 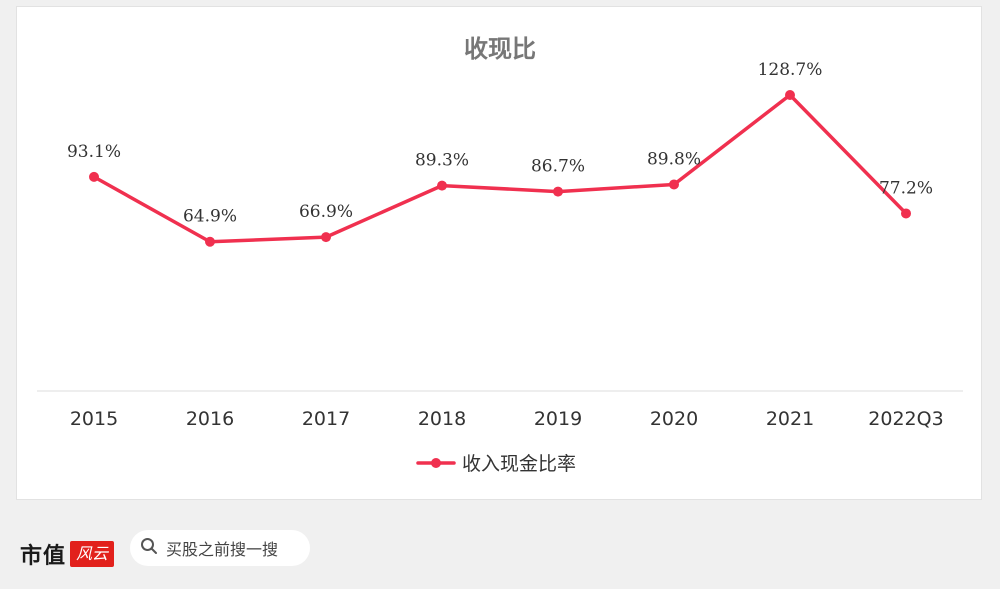 What do you see at coordinates (326, 212) in the screenshot?
I see `data-label: 66.9%` at bounding box center [326, 212].